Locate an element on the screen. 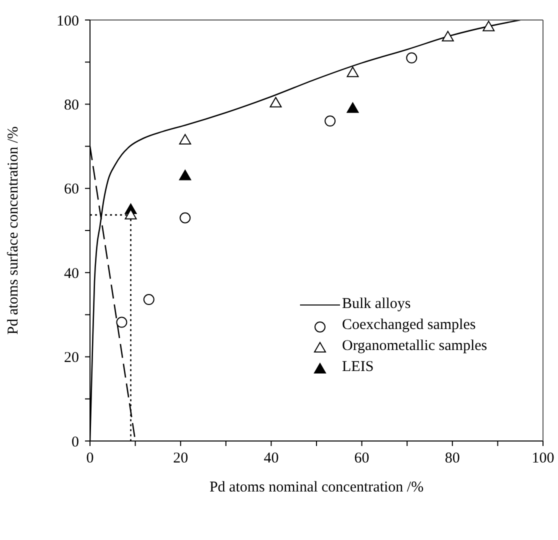 The image size is (558, 540). x-tick-label: 20 is located at coordinates (180, 458).